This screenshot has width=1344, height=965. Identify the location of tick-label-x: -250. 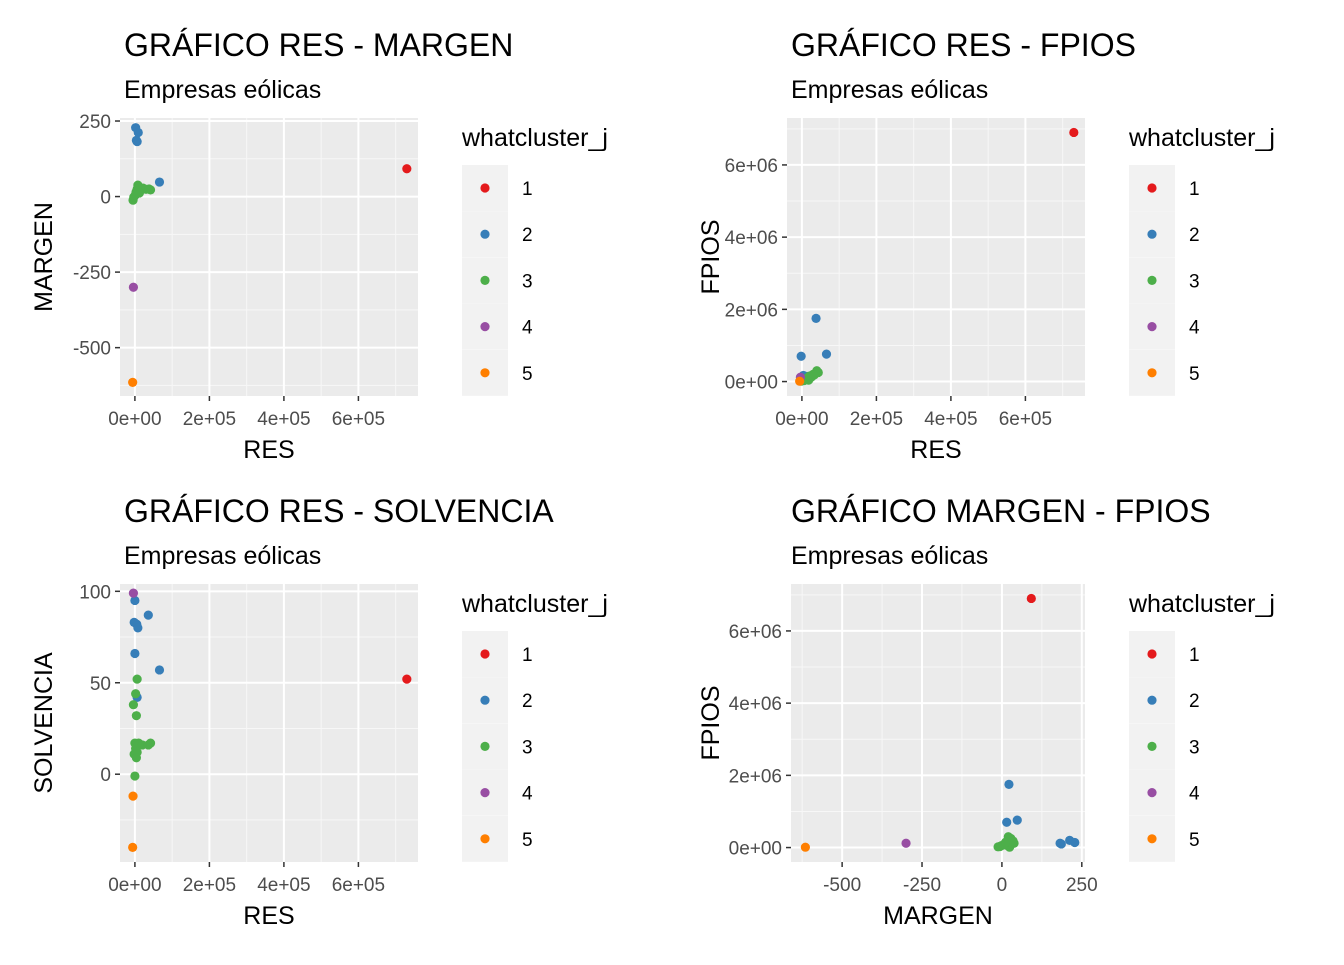
(922, 885).